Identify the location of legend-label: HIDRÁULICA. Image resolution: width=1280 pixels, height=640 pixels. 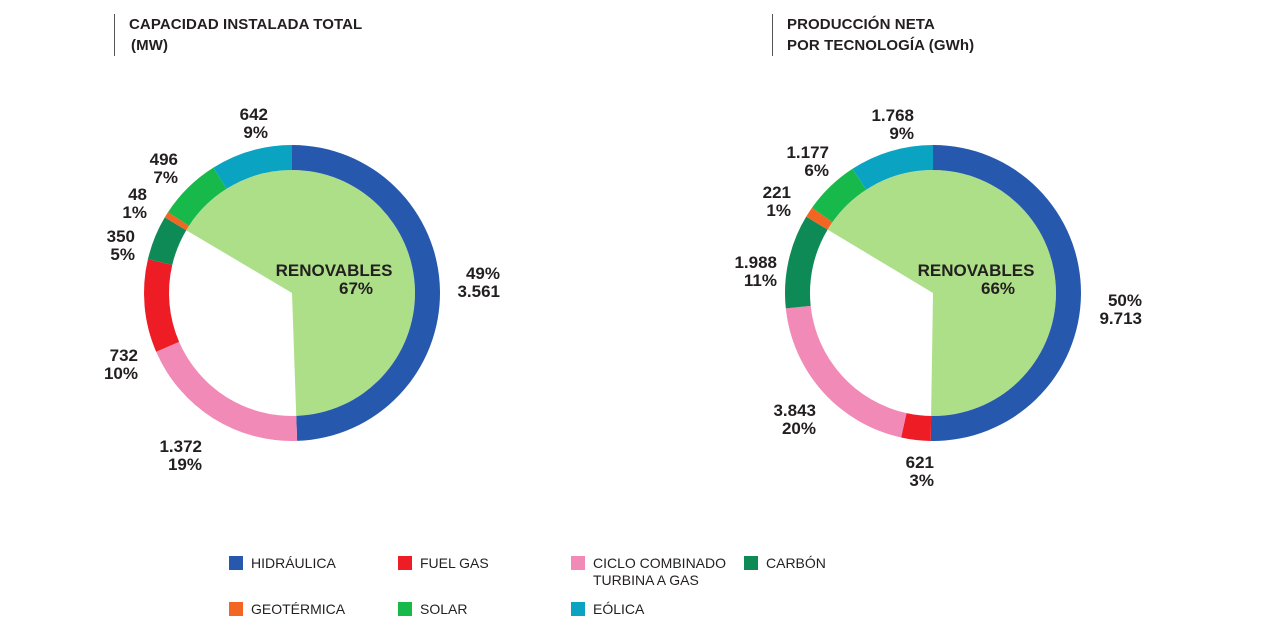
(293, 563).